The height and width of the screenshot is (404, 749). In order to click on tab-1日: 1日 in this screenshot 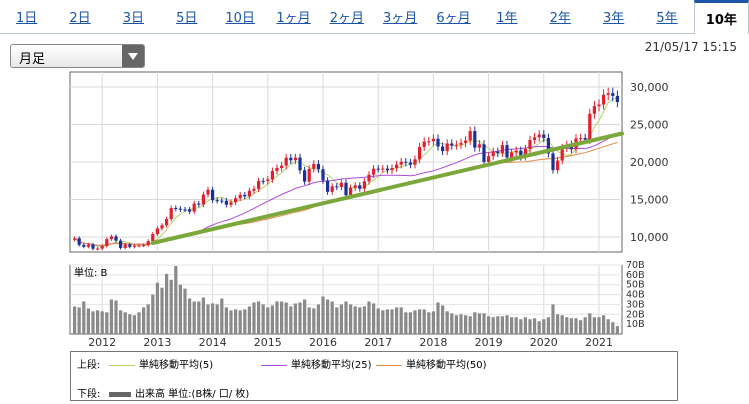, I will do `click(27, 17)`.